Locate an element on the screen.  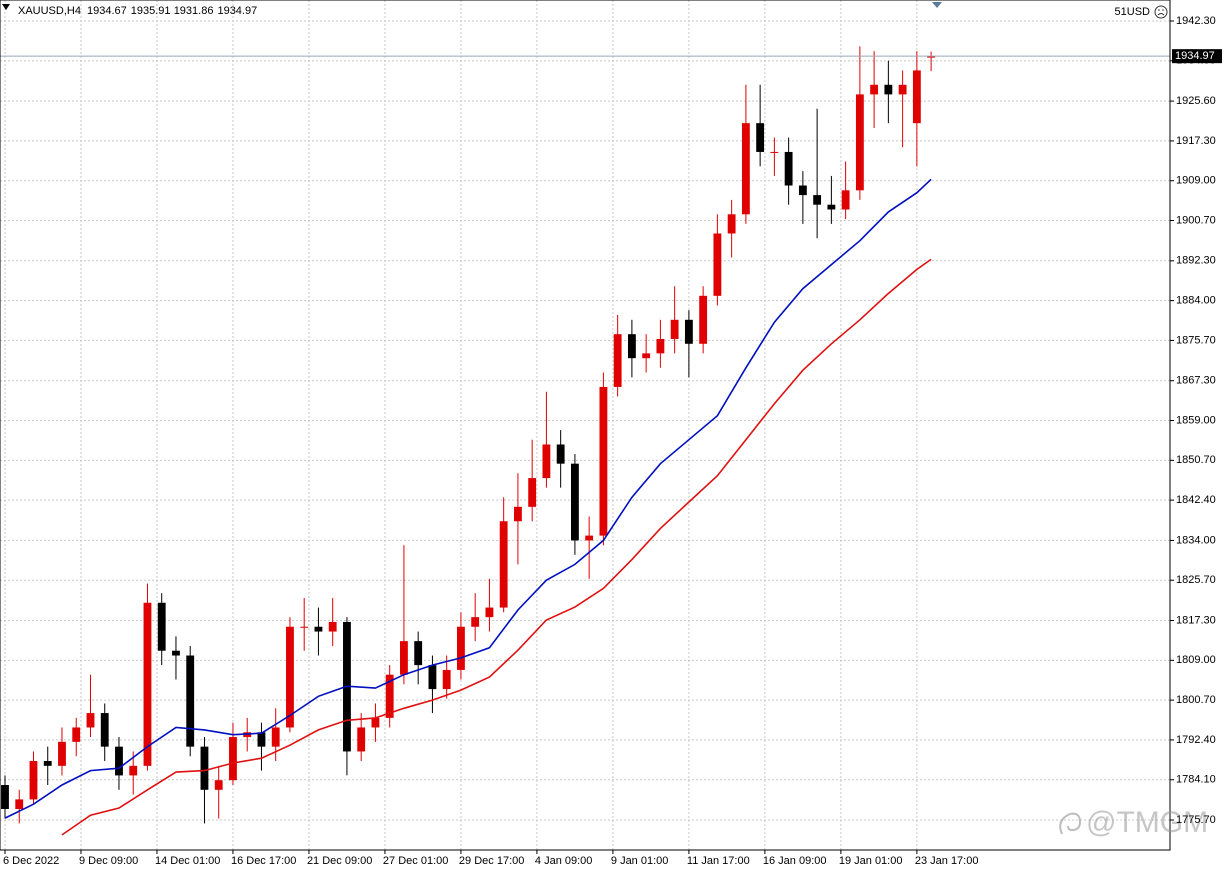
shift-marker is located at coordinates (937, 5).